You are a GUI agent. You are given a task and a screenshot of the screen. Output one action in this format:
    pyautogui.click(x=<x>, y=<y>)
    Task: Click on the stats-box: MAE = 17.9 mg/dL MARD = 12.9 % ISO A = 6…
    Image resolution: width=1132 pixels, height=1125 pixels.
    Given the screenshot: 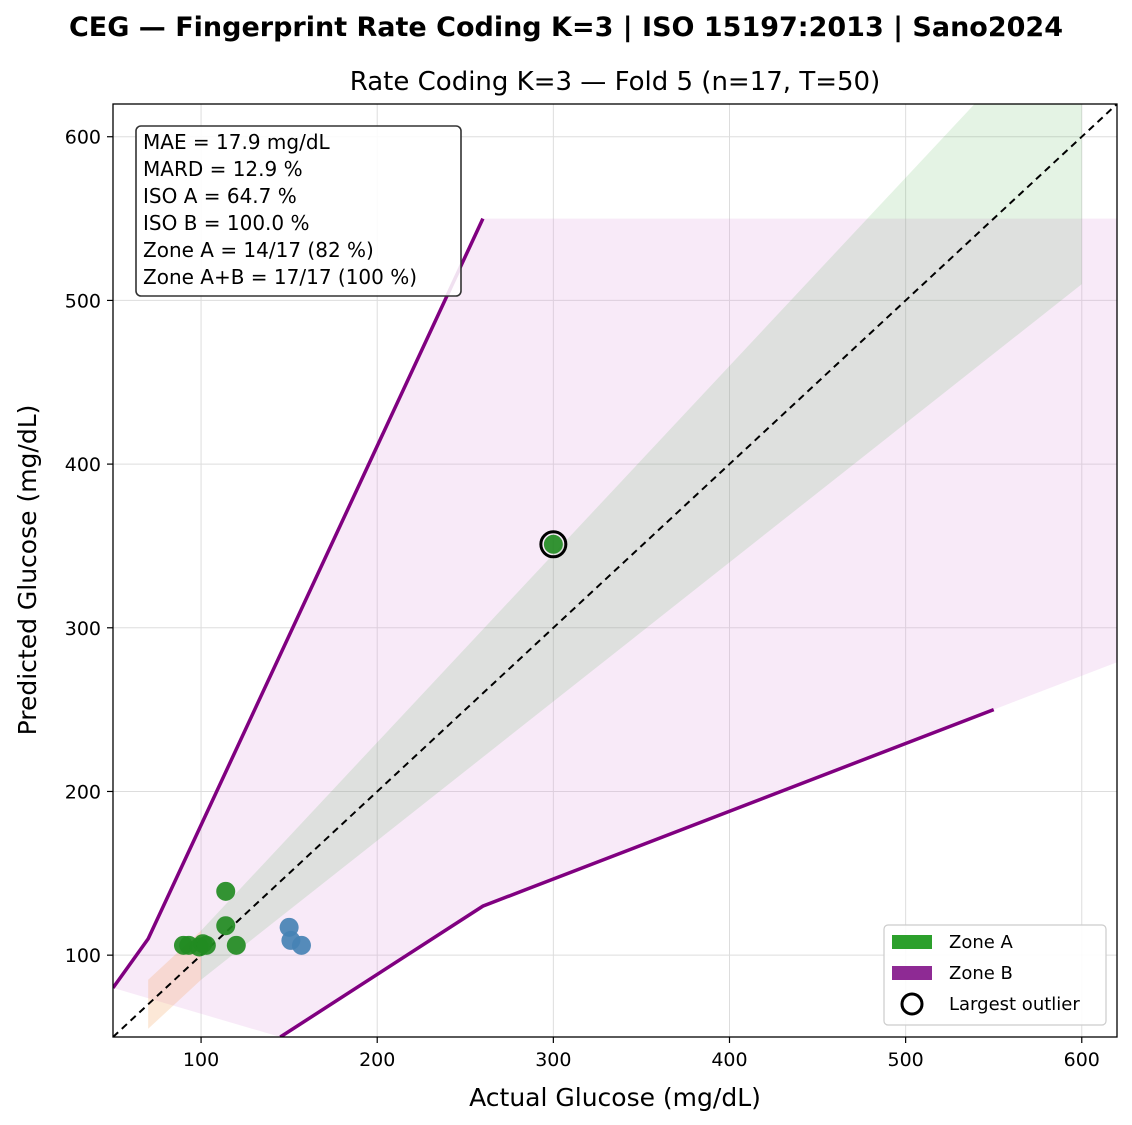 What is the action you would take?
    pyautogui.click(x=298, y=211)
    